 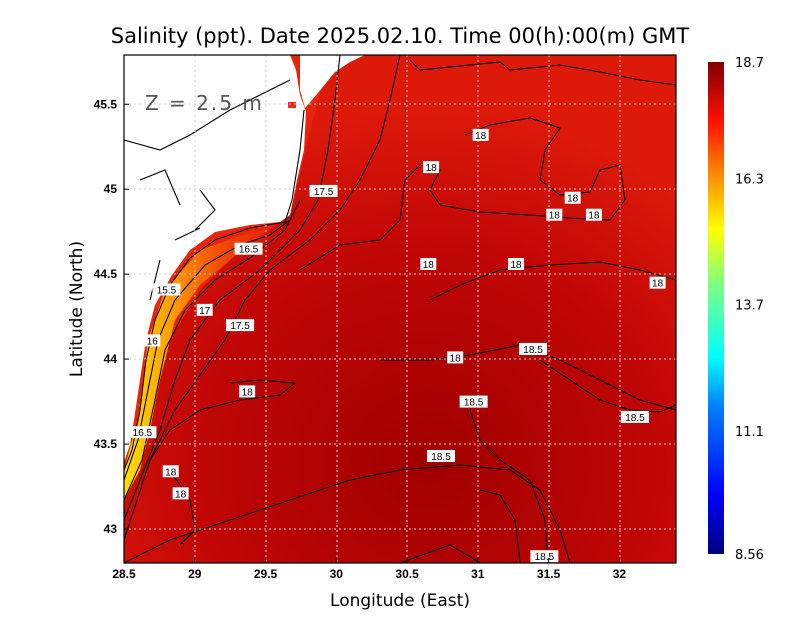 What do you see at coordinates (111, 316) in the screenshot?
I see `y-axis-ticks: 45.5 45 44.5 44 43.5 43` at bounding box center [111, 316].